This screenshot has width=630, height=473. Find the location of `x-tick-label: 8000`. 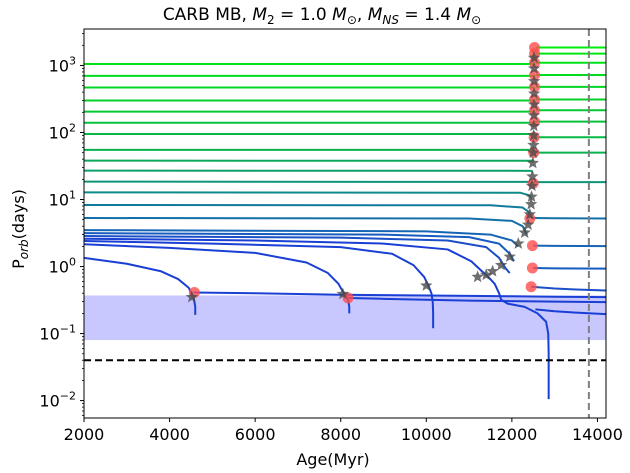

x-tick-label: 8000 is located at coordinates (340, 434).